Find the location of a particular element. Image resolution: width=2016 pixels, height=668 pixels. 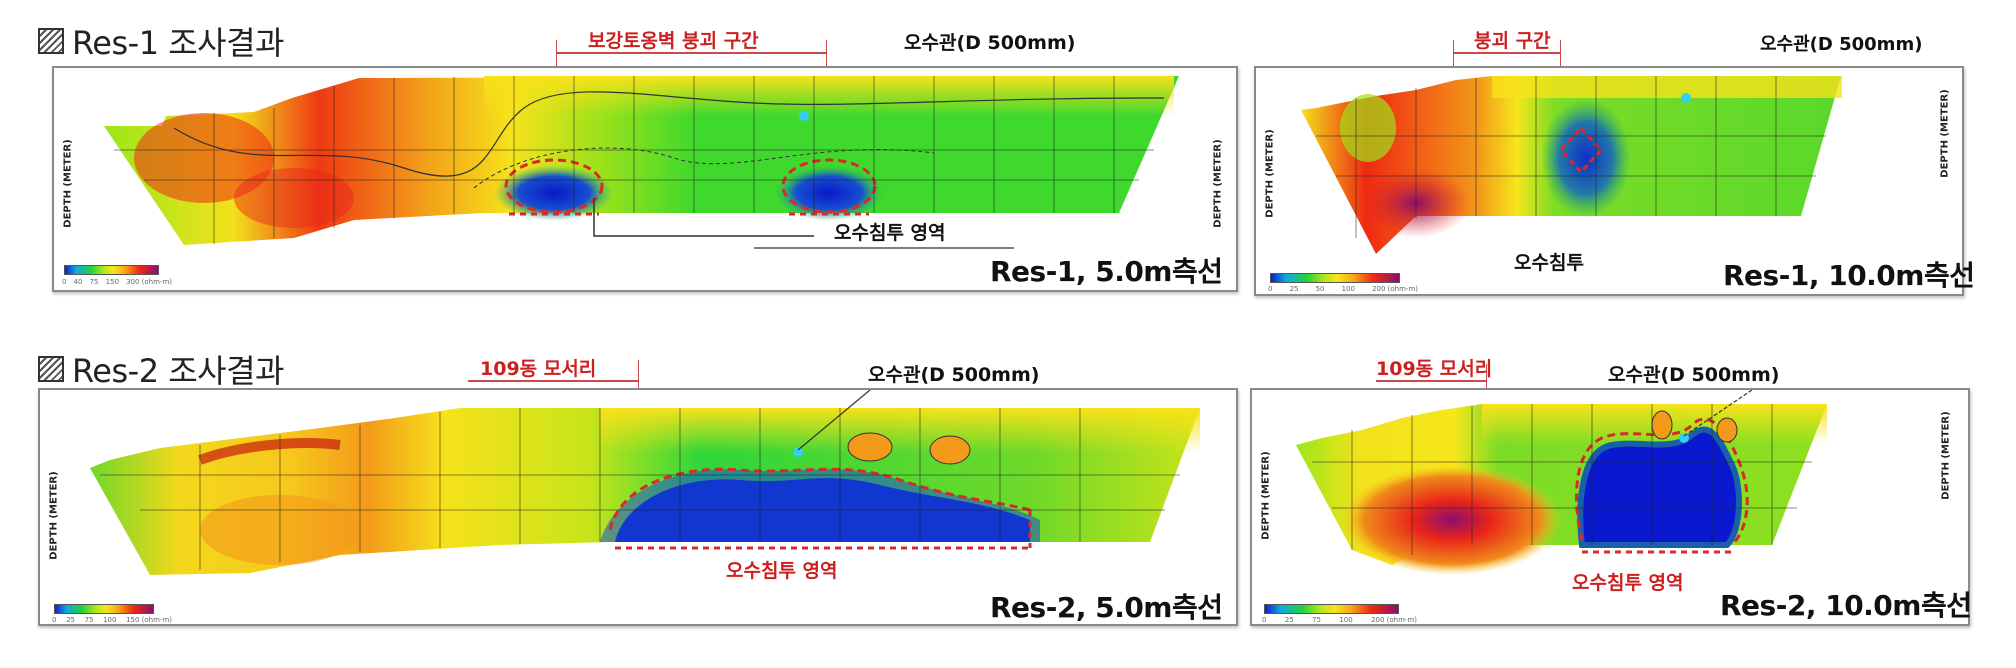

section-title-res1: Res-1 조사결과 is located at coordinates (161, 41).